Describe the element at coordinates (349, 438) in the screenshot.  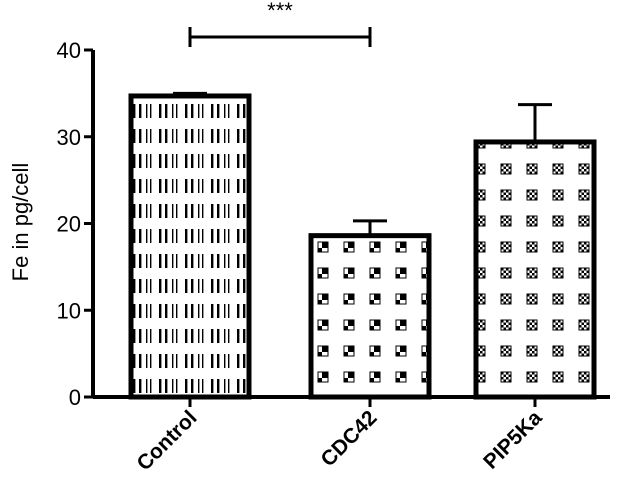
I see `x-tick-label: CDC42` at that location.